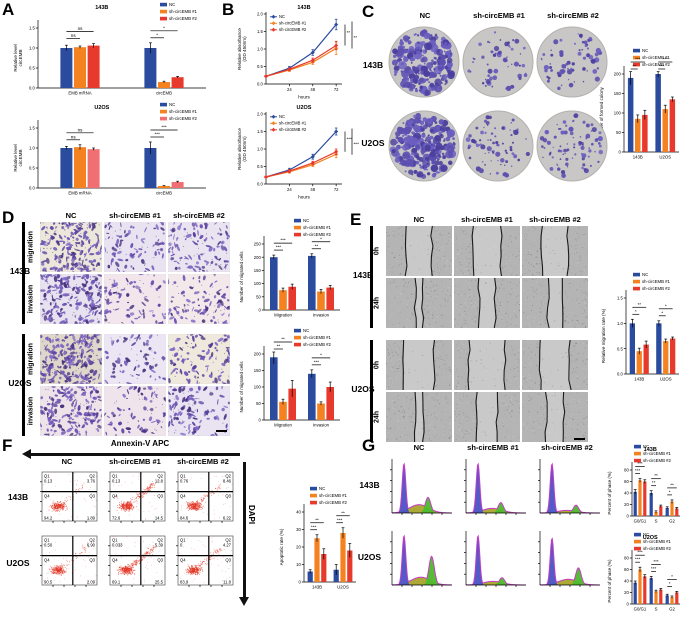  Describe the element at coordinates (32, 88) in the screenshot. I see `svg-text: 0.0` at that location.